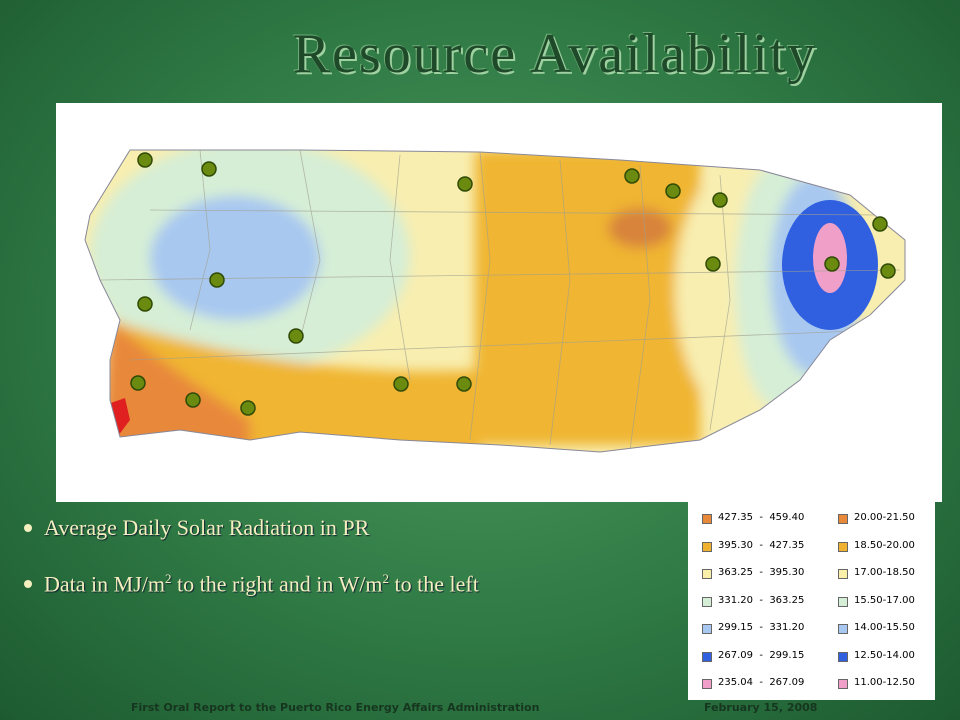  I want to click on legend-label: 20.00-21.50, so click(884, 517).